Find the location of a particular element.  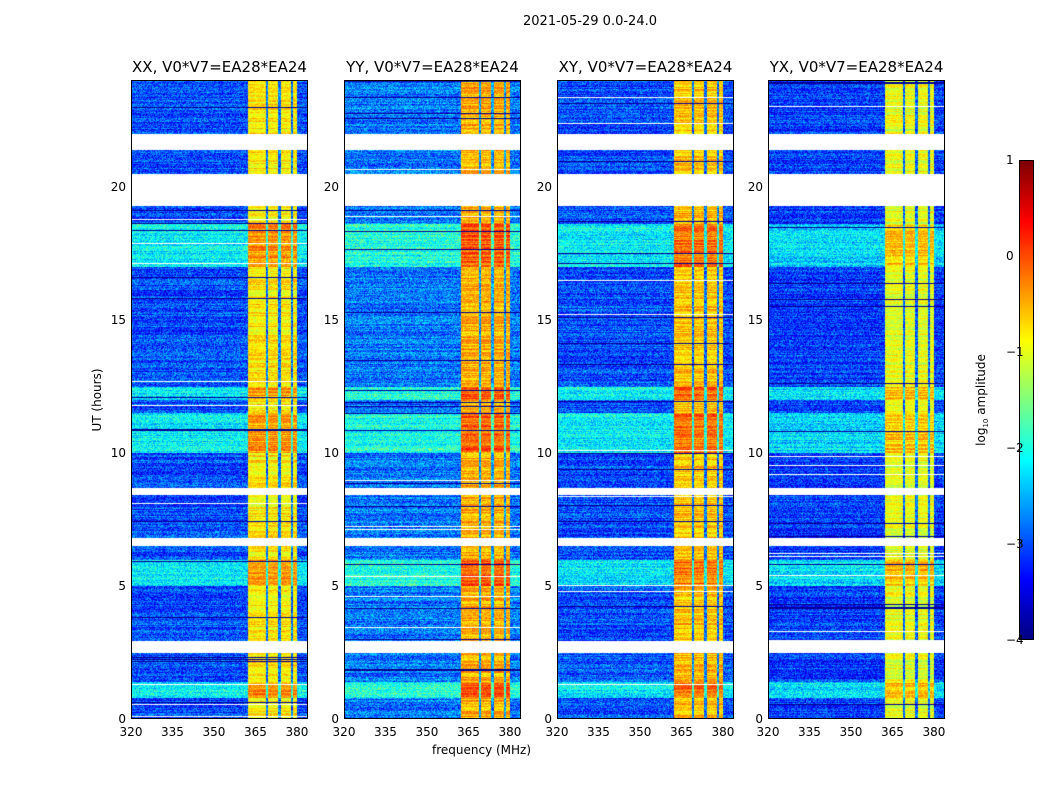

figure-title: 2021-05-29 0.0-24.0 is located at coordinates (590, 21).